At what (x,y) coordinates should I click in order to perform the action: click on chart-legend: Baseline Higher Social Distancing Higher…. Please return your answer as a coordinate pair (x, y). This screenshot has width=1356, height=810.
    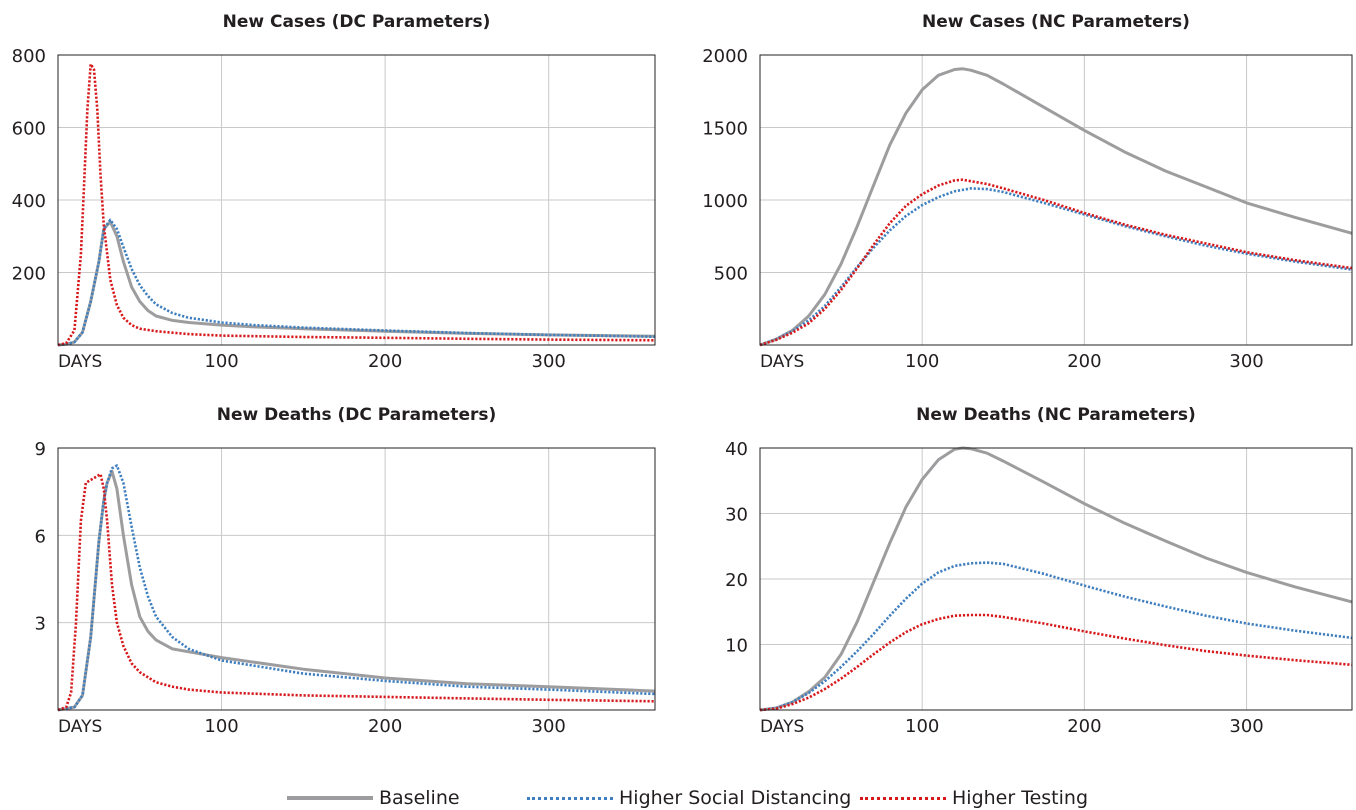
    Looking at the image, I should click on (678, 798).